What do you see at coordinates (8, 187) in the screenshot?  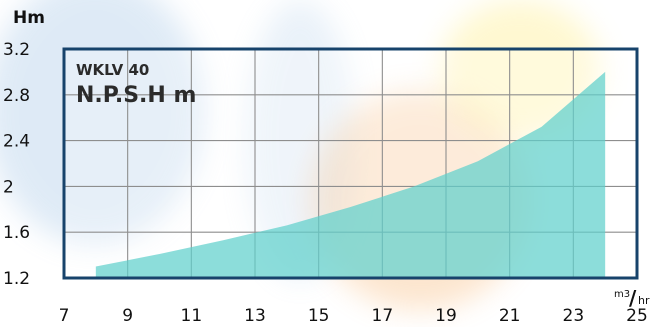 I see `y-tick-label: 2` at bounding box center [8, 187].